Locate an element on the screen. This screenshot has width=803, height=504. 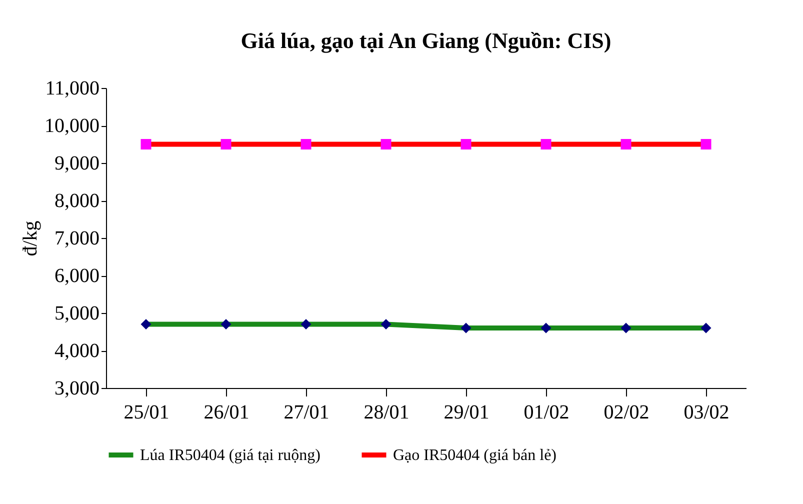
x-tick-label: 01/02 is located at coordinates (547, 413).